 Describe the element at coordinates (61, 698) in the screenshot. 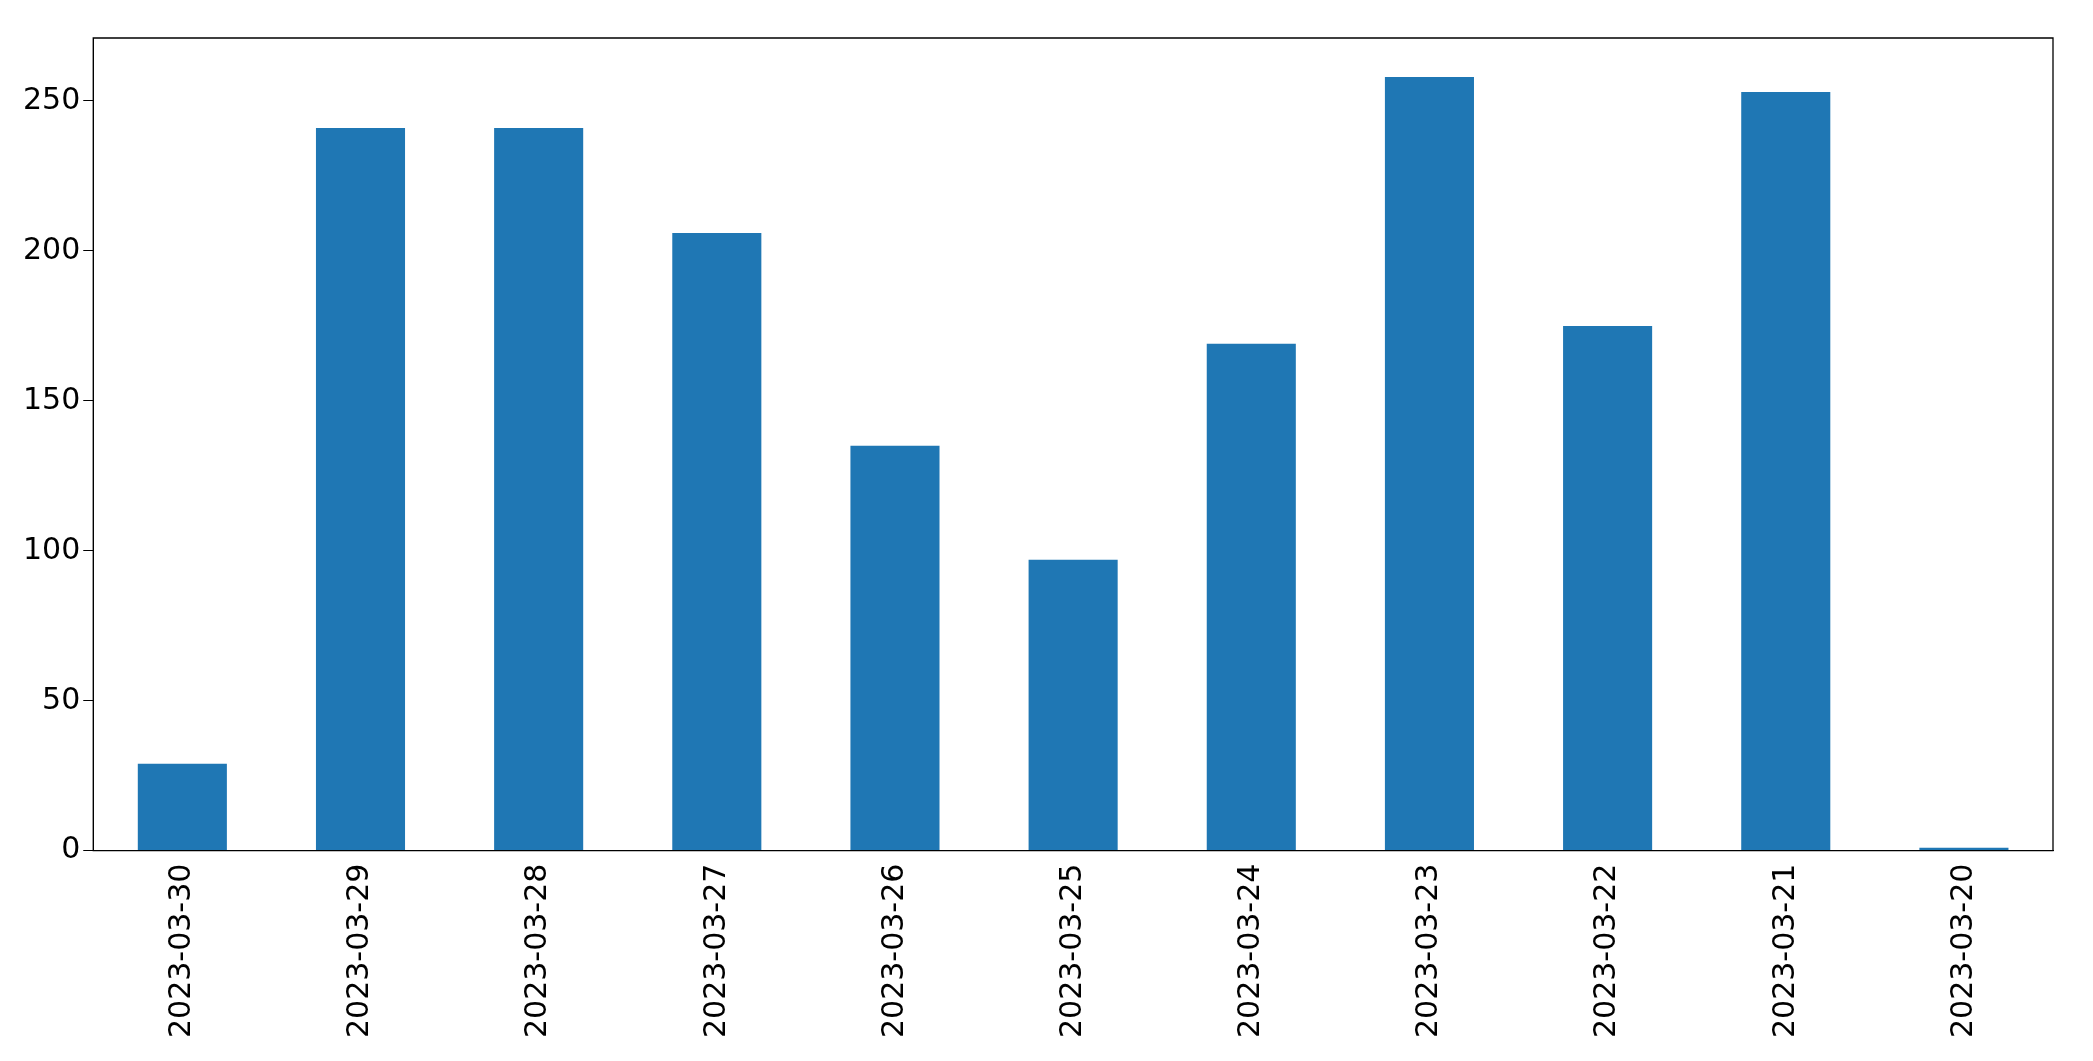

I see `y-tick-label: 50` at that location.